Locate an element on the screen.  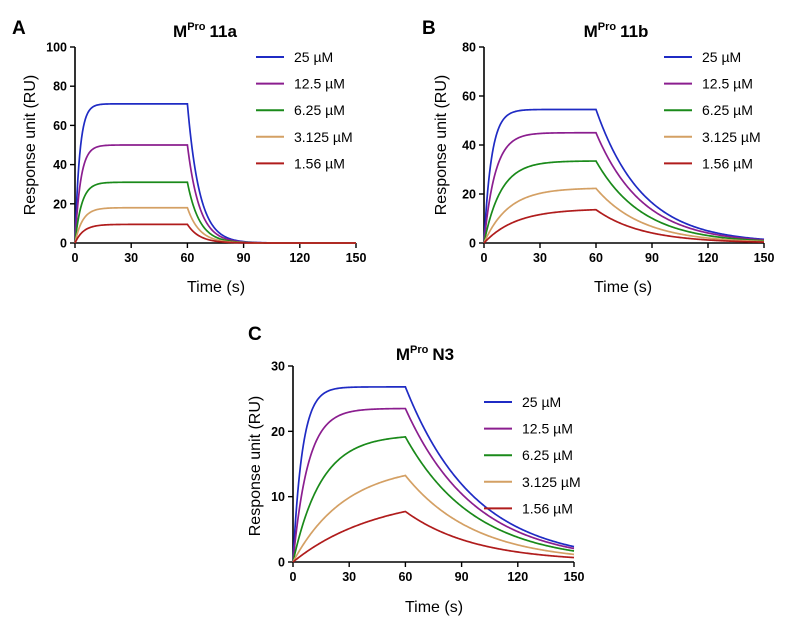
plot-area: 0 30 60 90 120 150 0 10 20 30 is located at coordinates (427, 472).